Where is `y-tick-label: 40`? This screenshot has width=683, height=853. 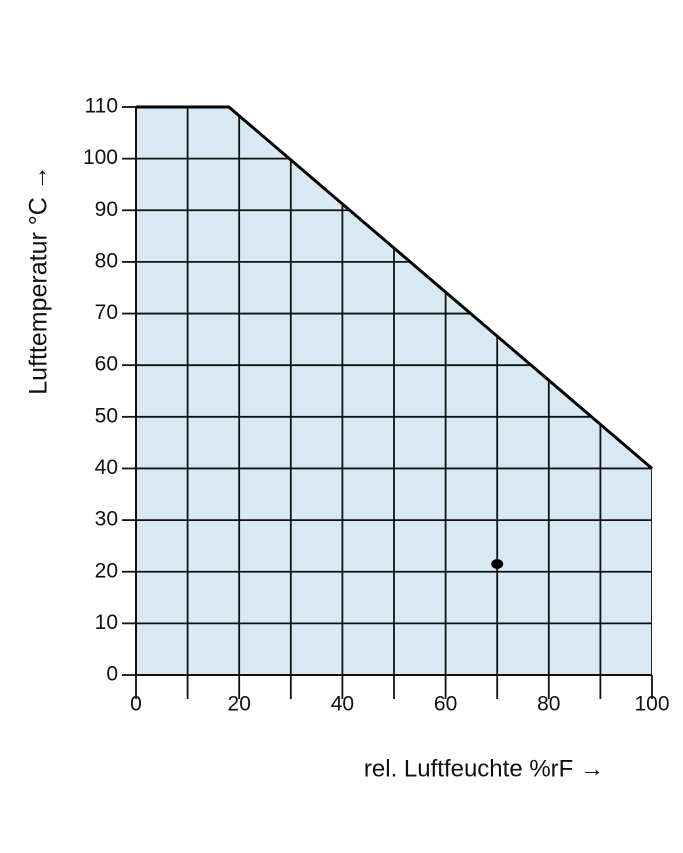 y-tick-label: 40 is located at coordinates (106, 467).